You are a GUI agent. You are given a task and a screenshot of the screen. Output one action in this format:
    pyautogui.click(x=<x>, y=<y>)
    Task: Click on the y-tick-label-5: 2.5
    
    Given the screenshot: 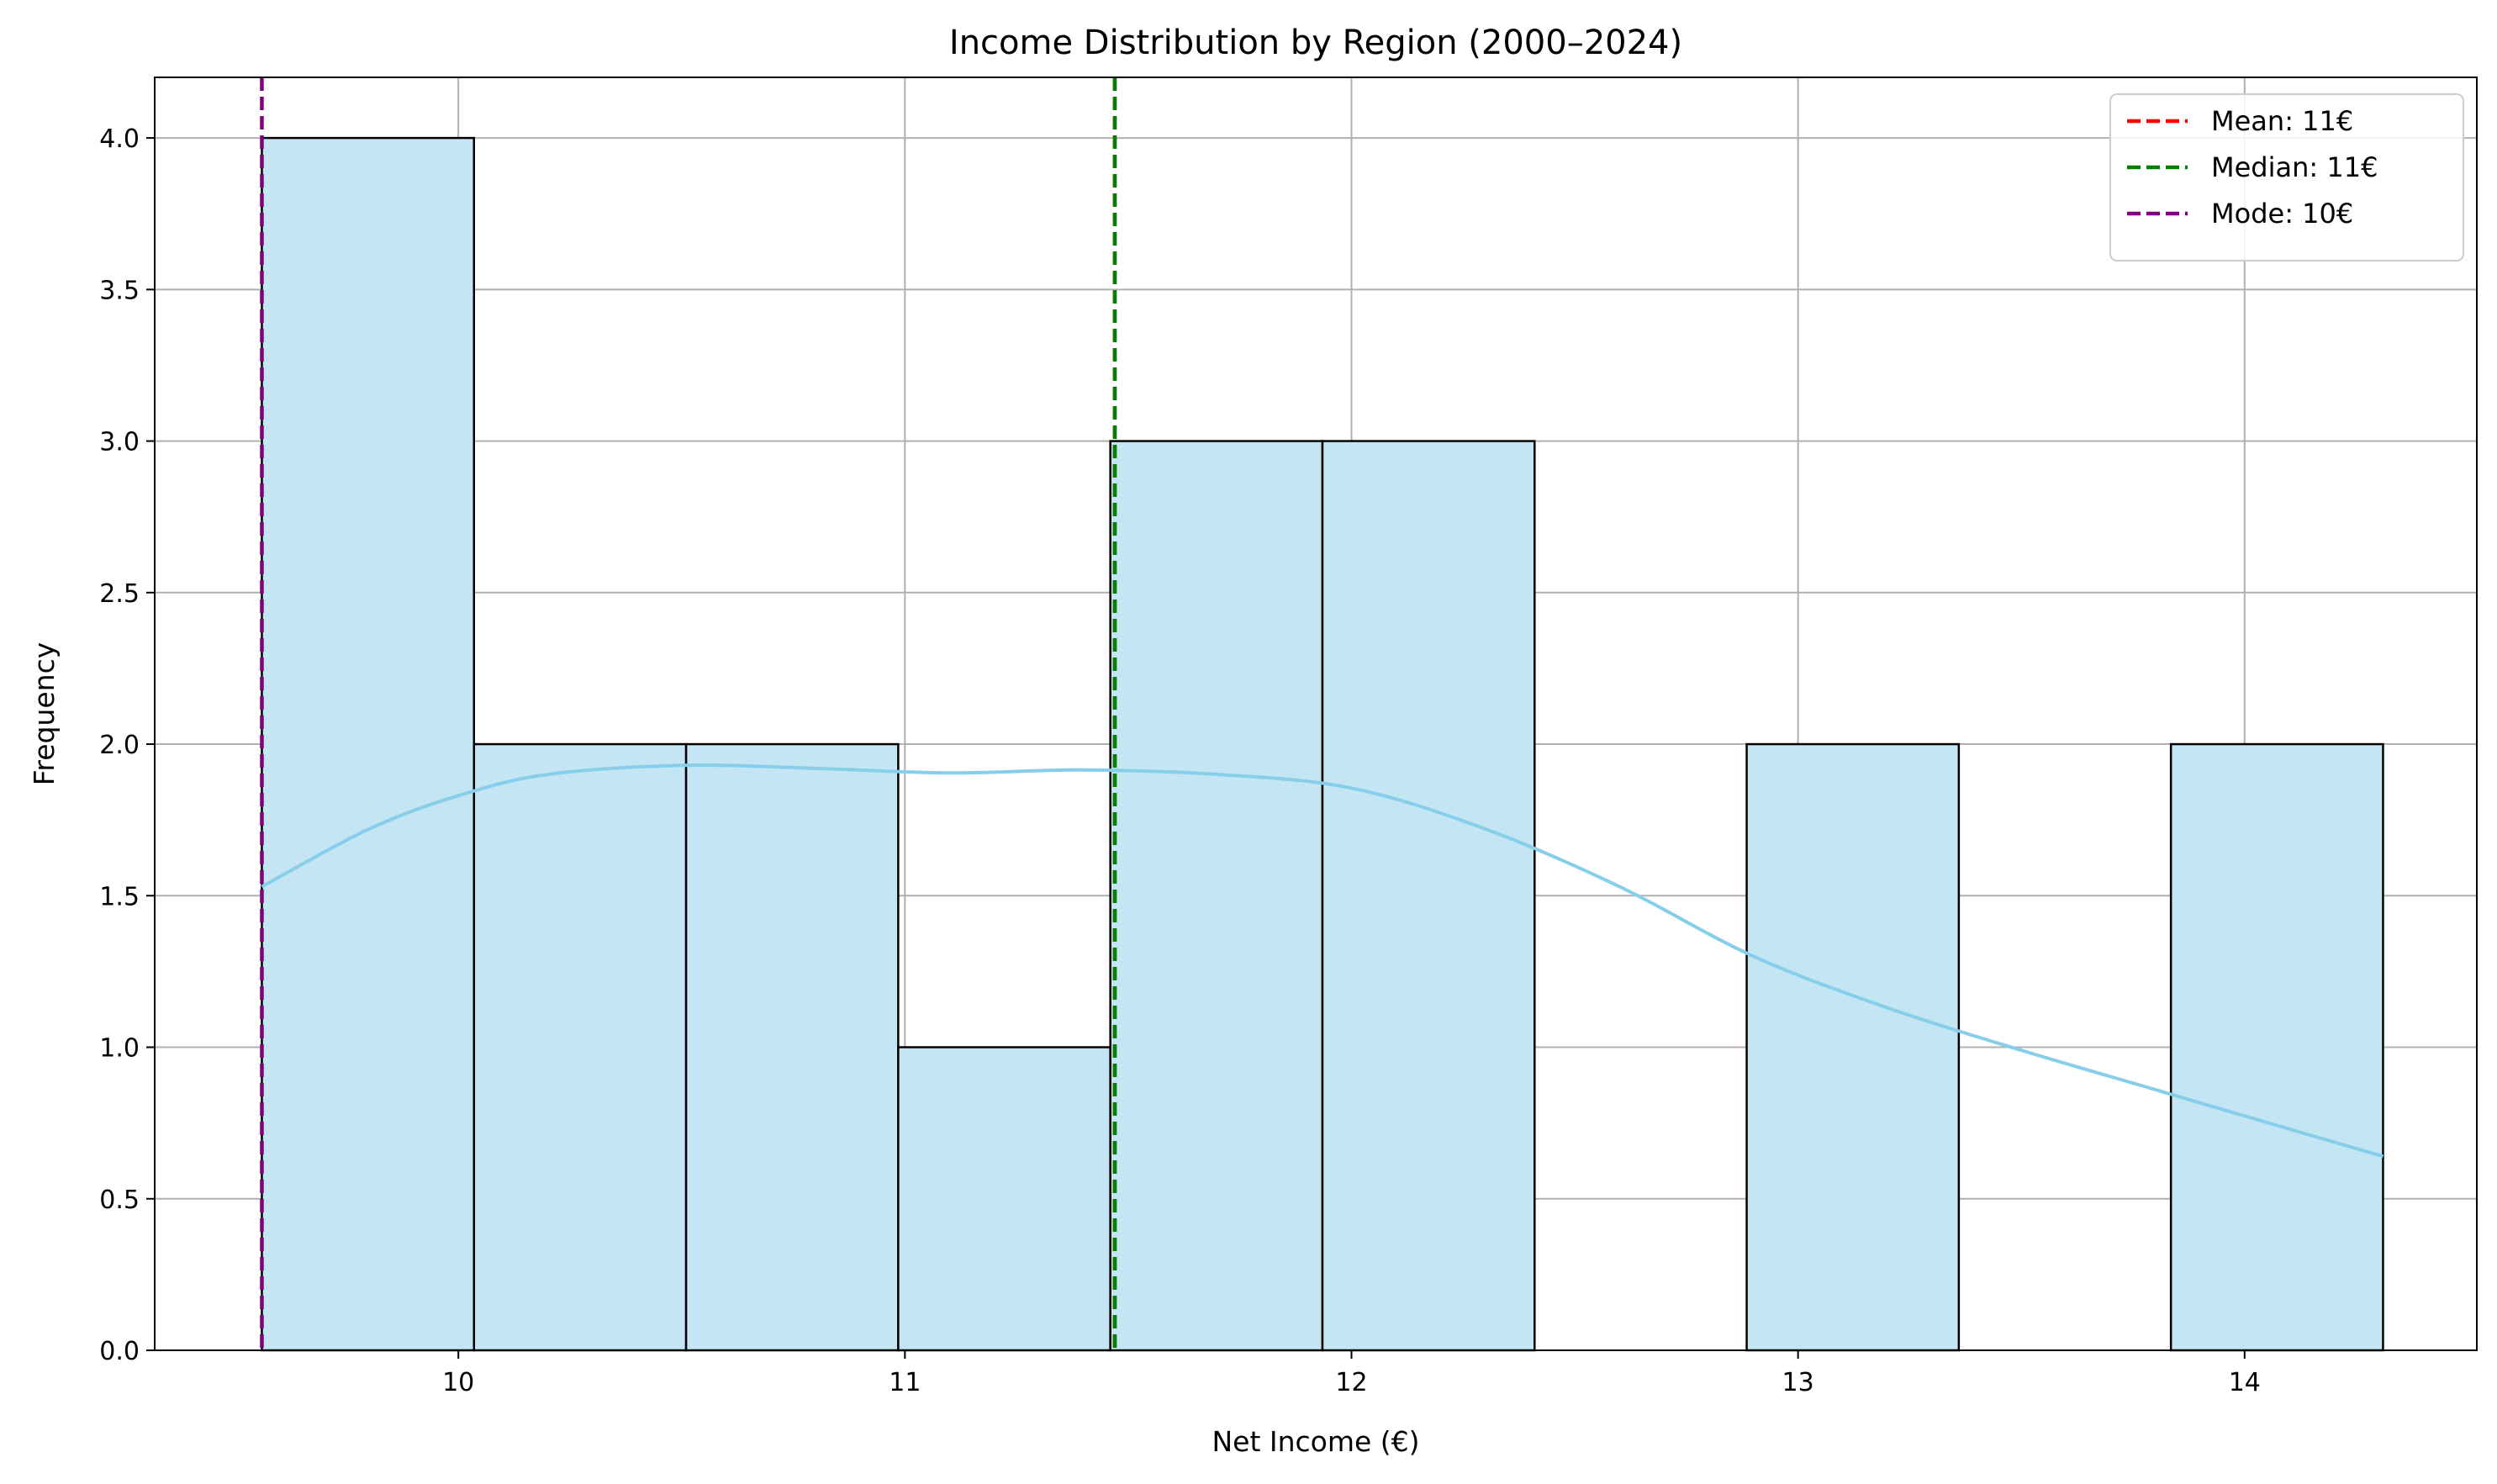 What is the action you would take?
    pyautogui.click(x=119, y=594)
    